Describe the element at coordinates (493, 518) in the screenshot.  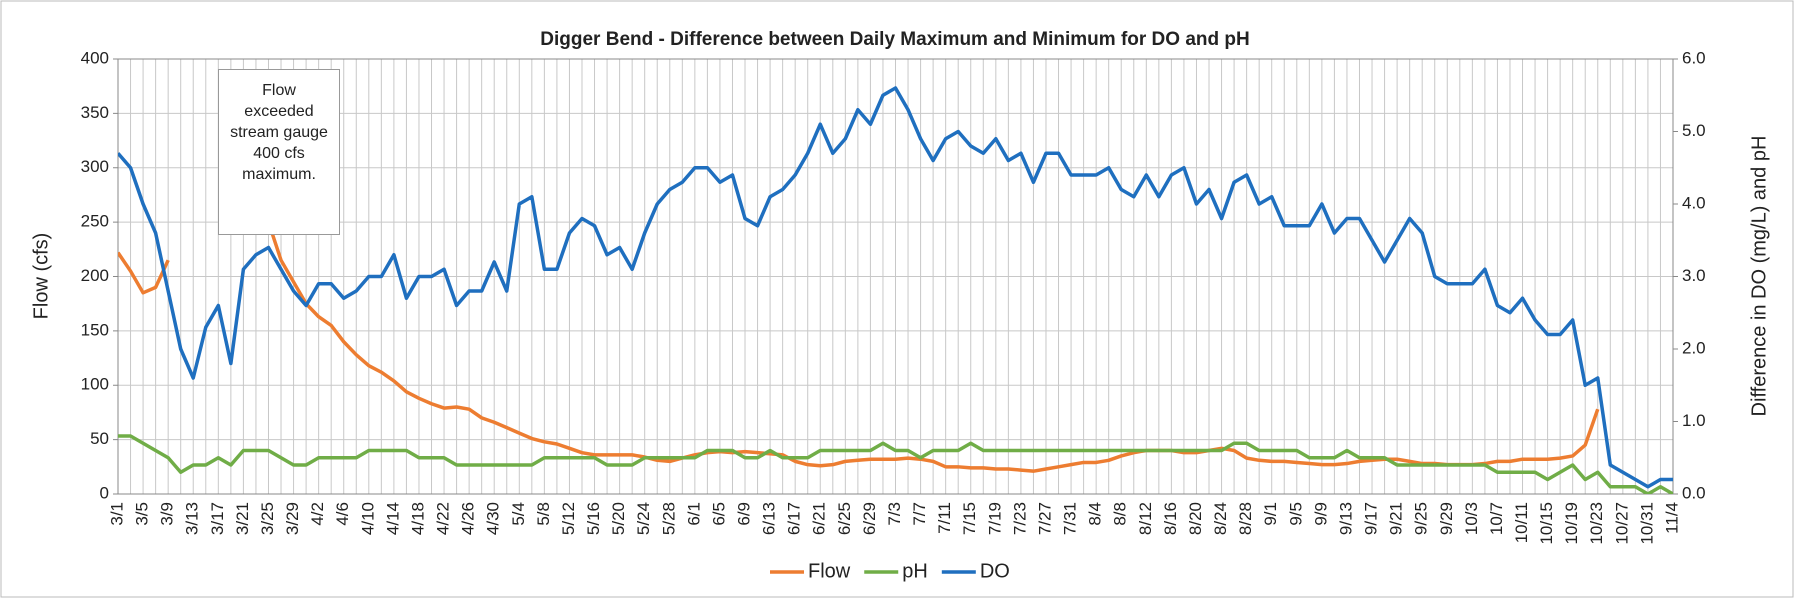
I see `x-tick-label: 4/30` at that location.